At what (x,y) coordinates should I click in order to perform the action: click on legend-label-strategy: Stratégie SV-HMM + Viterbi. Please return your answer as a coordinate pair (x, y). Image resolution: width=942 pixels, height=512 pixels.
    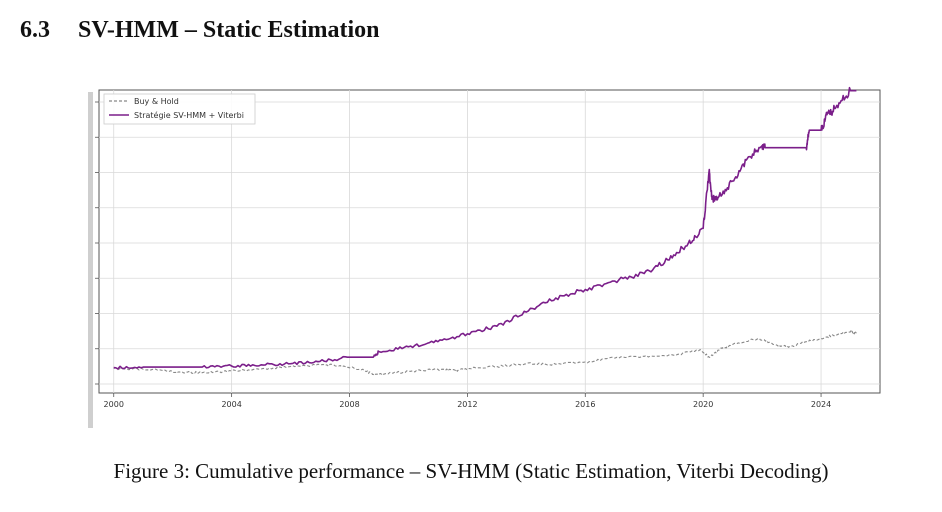
    Looking at the image, I should click on (189, 115).